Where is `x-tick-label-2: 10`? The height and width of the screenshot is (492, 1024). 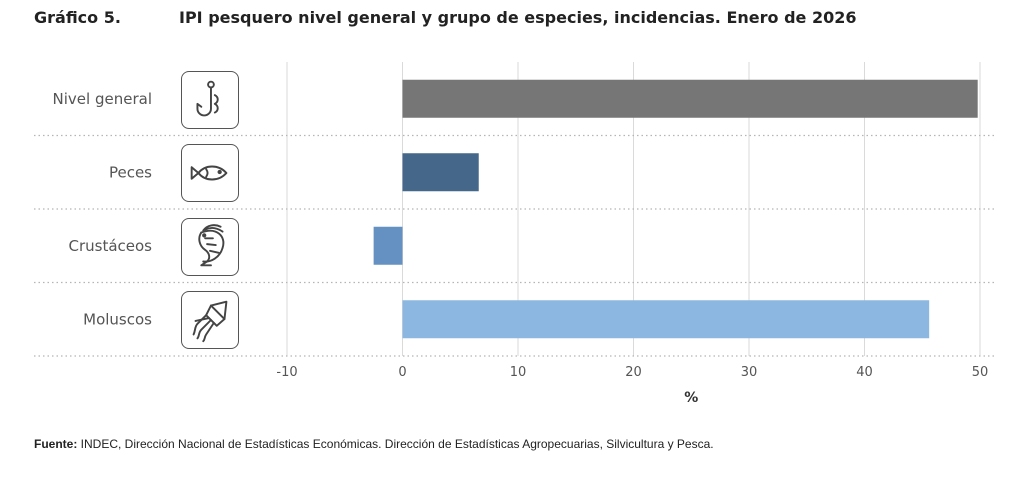 x-tick-label-2: 10 is located at coordinates (518, 372).